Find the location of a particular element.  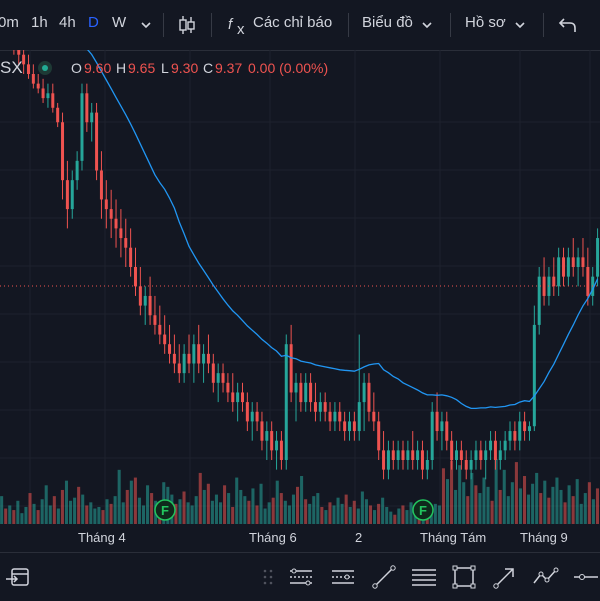

chart-type-button: Biểu đồ is located at coordinates (387, 22).